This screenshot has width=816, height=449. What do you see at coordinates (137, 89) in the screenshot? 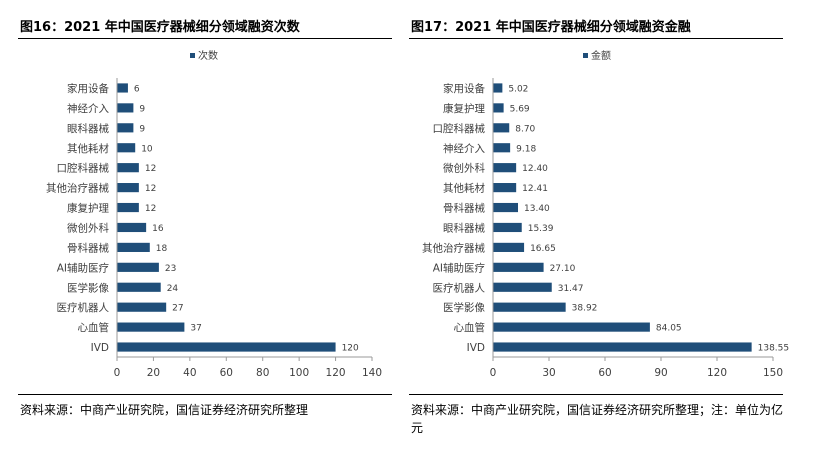
I see `data-label: 6` at bounding box center [137, 89].